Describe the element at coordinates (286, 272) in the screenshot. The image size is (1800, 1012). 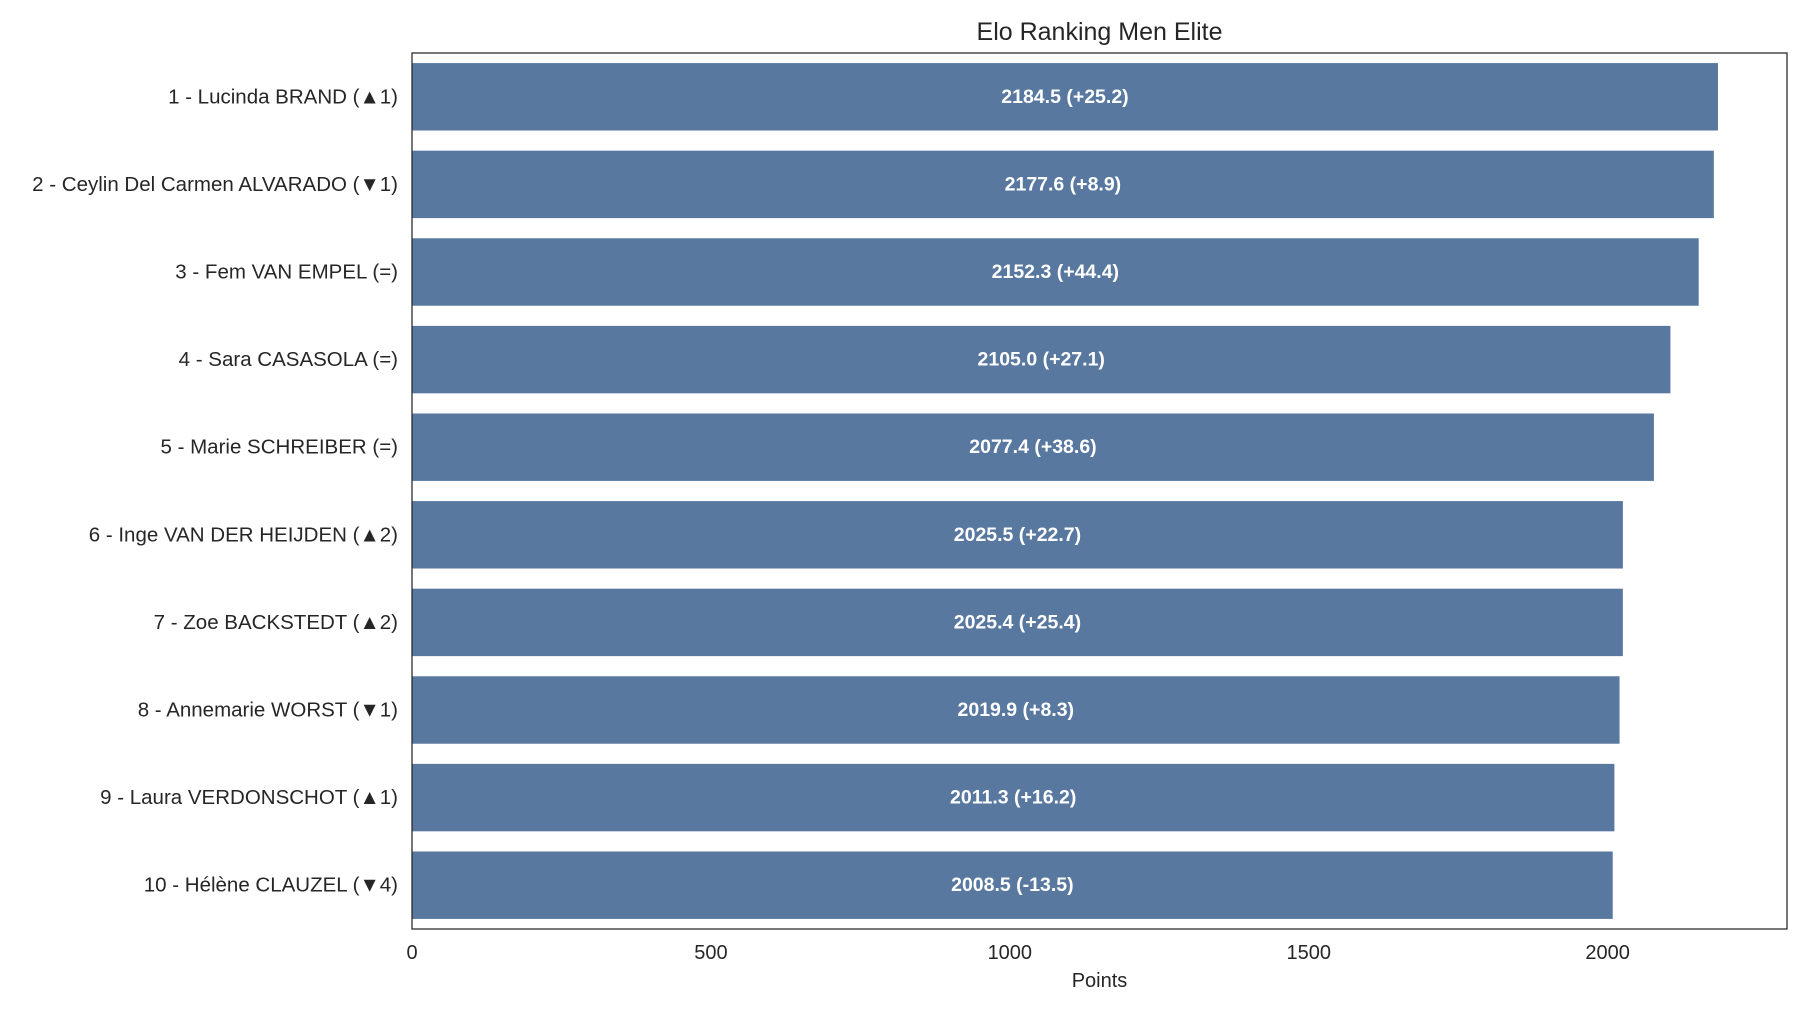
I see `y-tick-label: 3 - Fem VAN EMPEL (=)` at that location.